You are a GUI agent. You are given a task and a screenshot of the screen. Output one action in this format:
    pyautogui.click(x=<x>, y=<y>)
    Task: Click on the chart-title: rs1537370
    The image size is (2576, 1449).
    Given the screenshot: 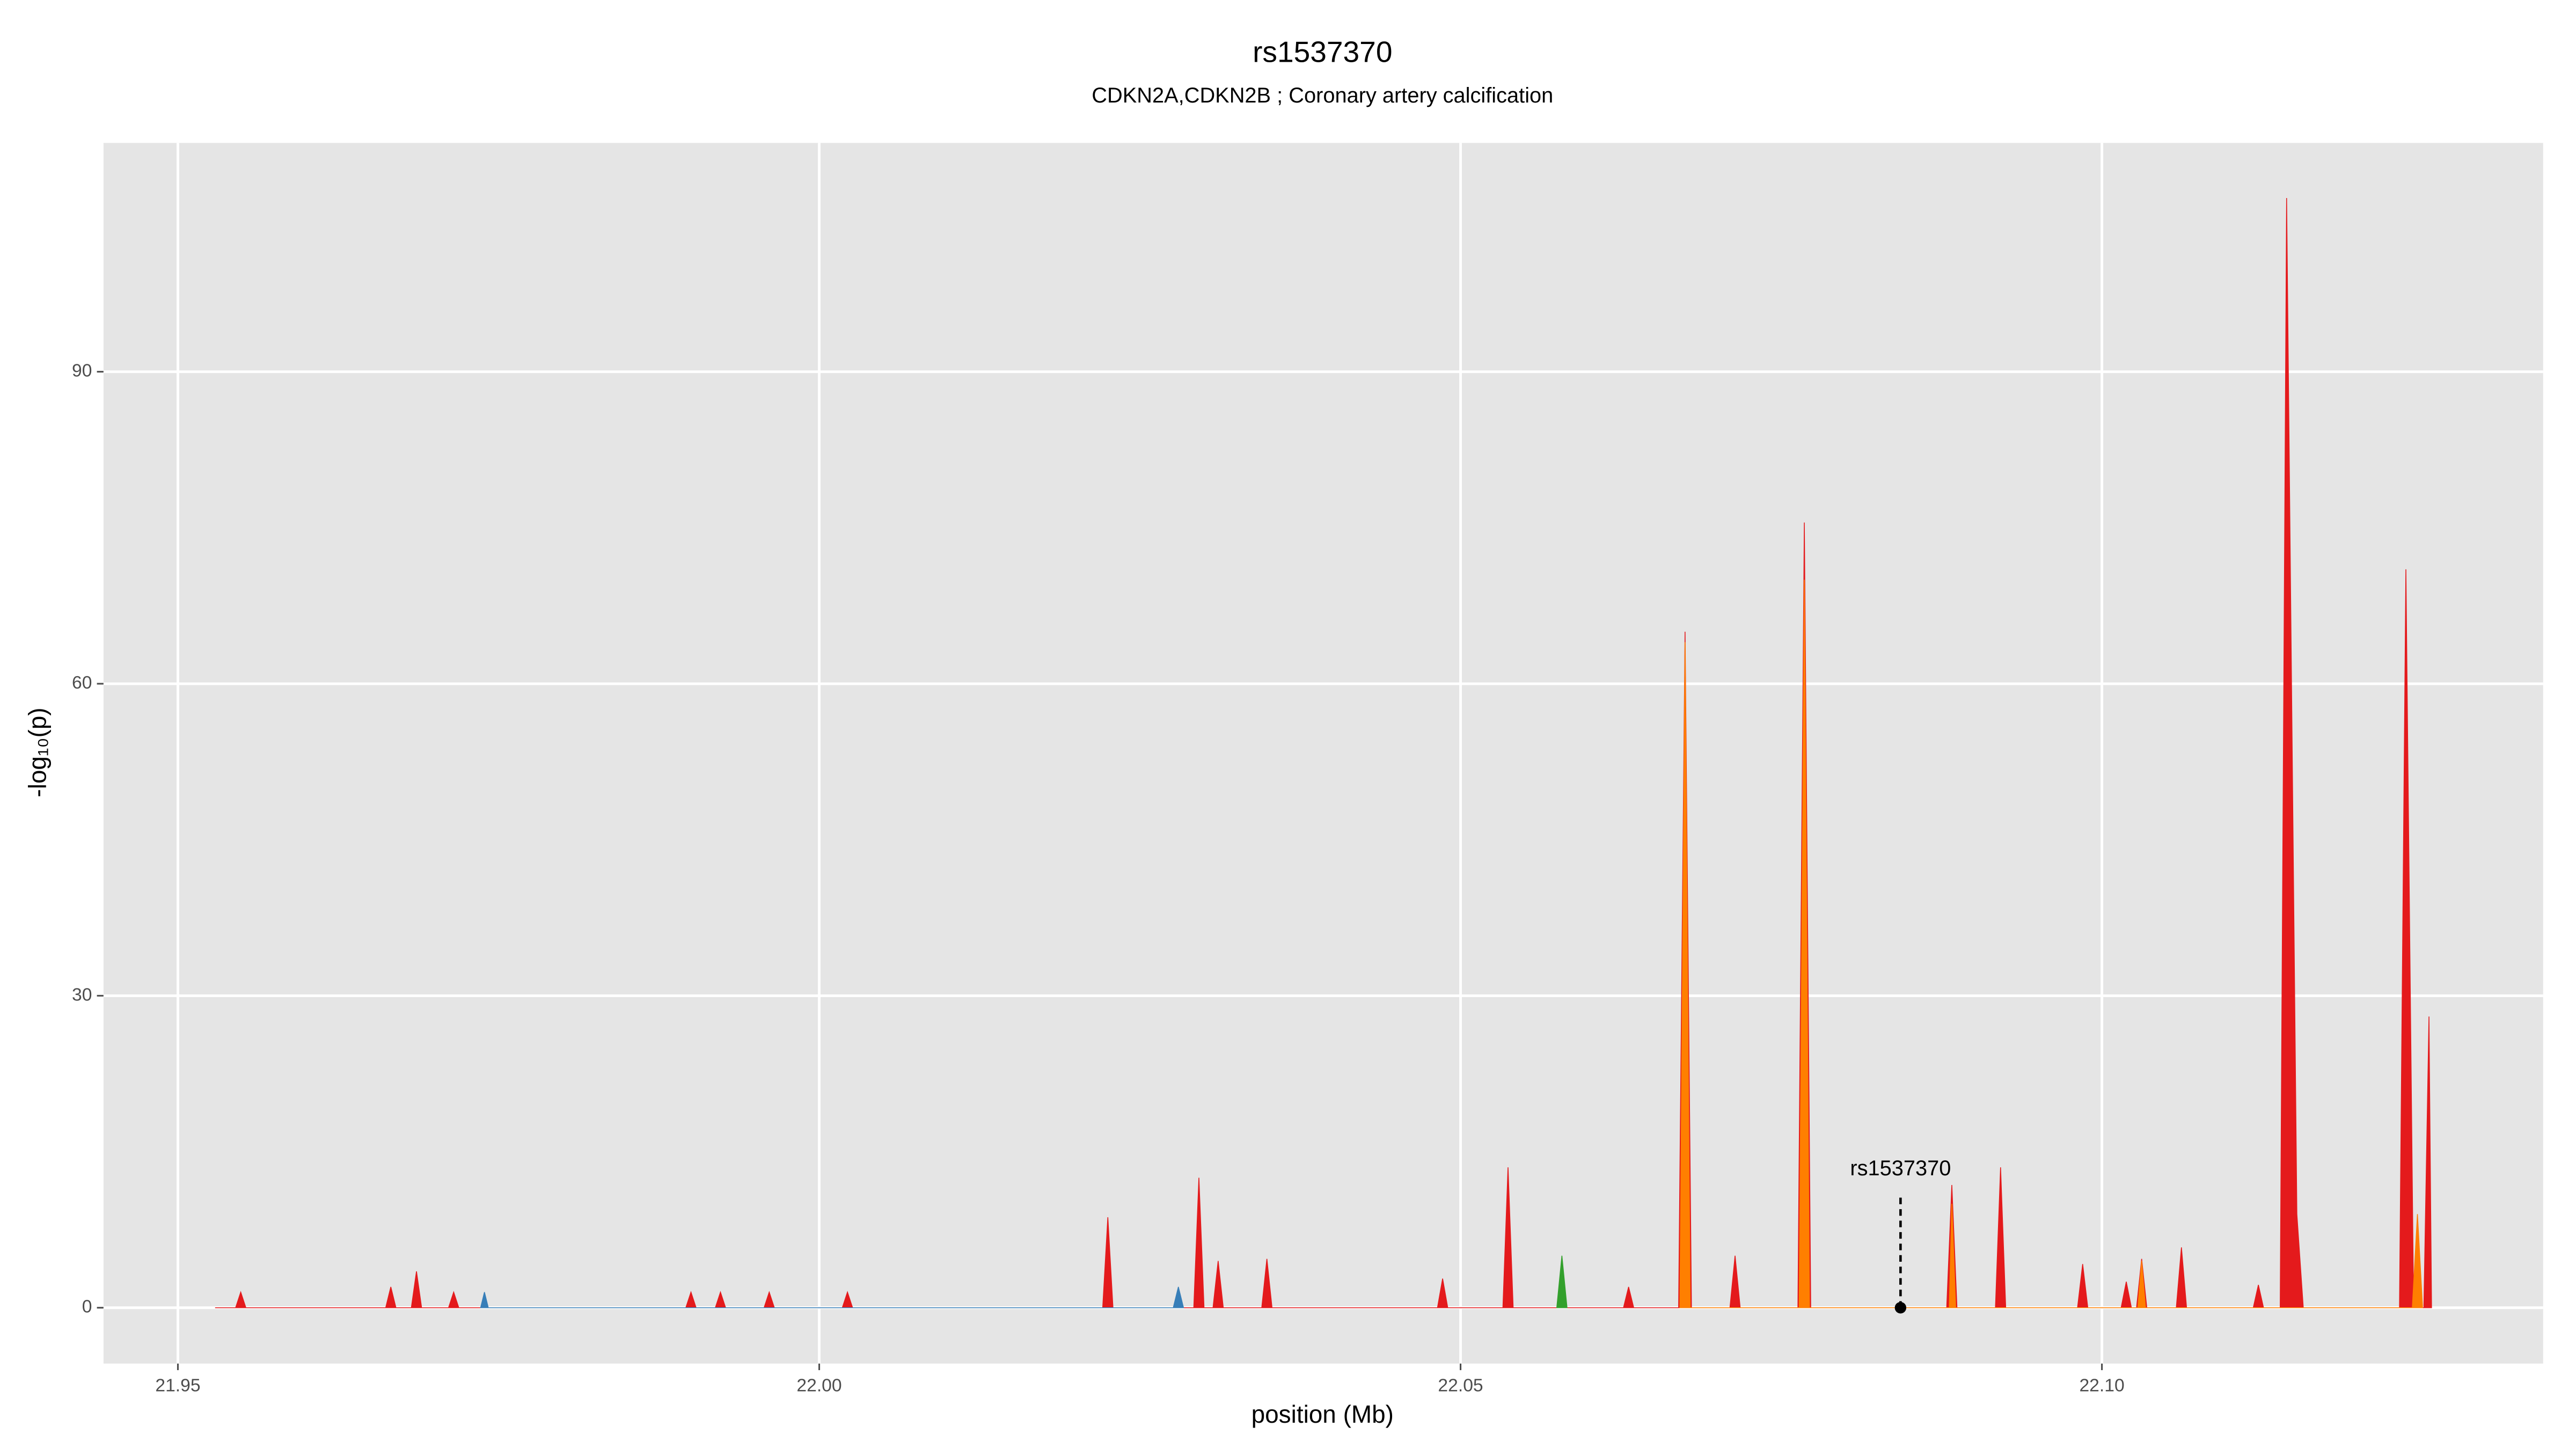 What is the action you would take?
    pyautogui.click(x=1322, y=52)
    